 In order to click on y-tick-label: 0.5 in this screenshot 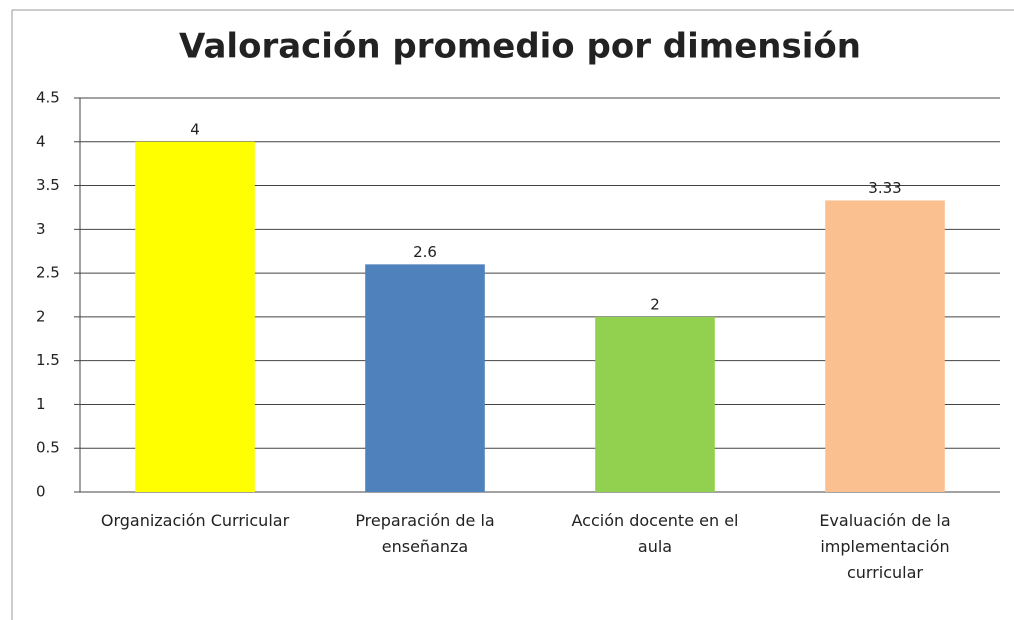, I will do `click(48, 448)`.